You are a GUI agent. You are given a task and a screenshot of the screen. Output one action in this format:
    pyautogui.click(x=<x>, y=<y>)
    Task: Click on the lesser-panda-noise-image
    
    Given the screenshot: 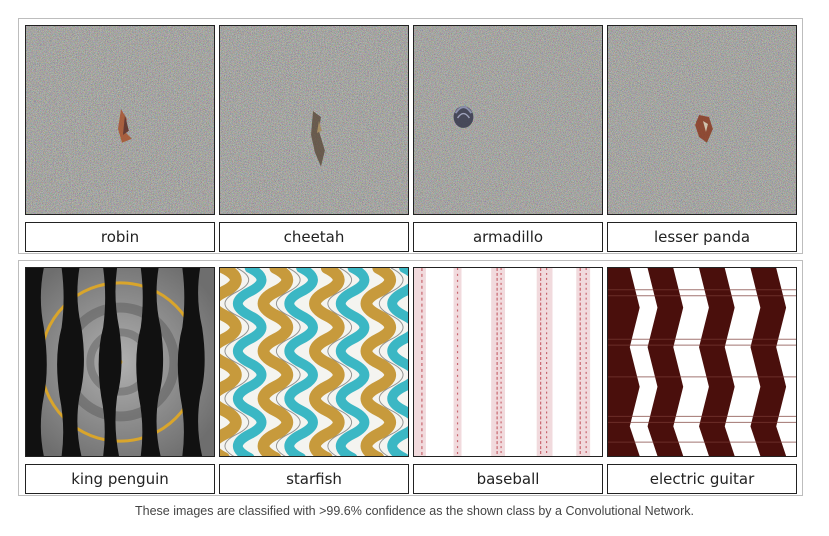 What is the action you would take?
    pyautogui.click(x=702, y=120)
    